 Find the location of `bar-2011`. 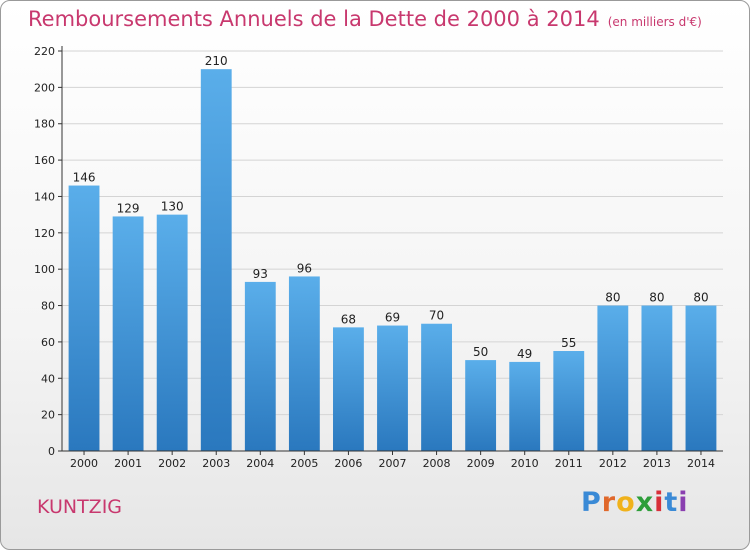

bar-2011 is located at coordinates (569, 401).